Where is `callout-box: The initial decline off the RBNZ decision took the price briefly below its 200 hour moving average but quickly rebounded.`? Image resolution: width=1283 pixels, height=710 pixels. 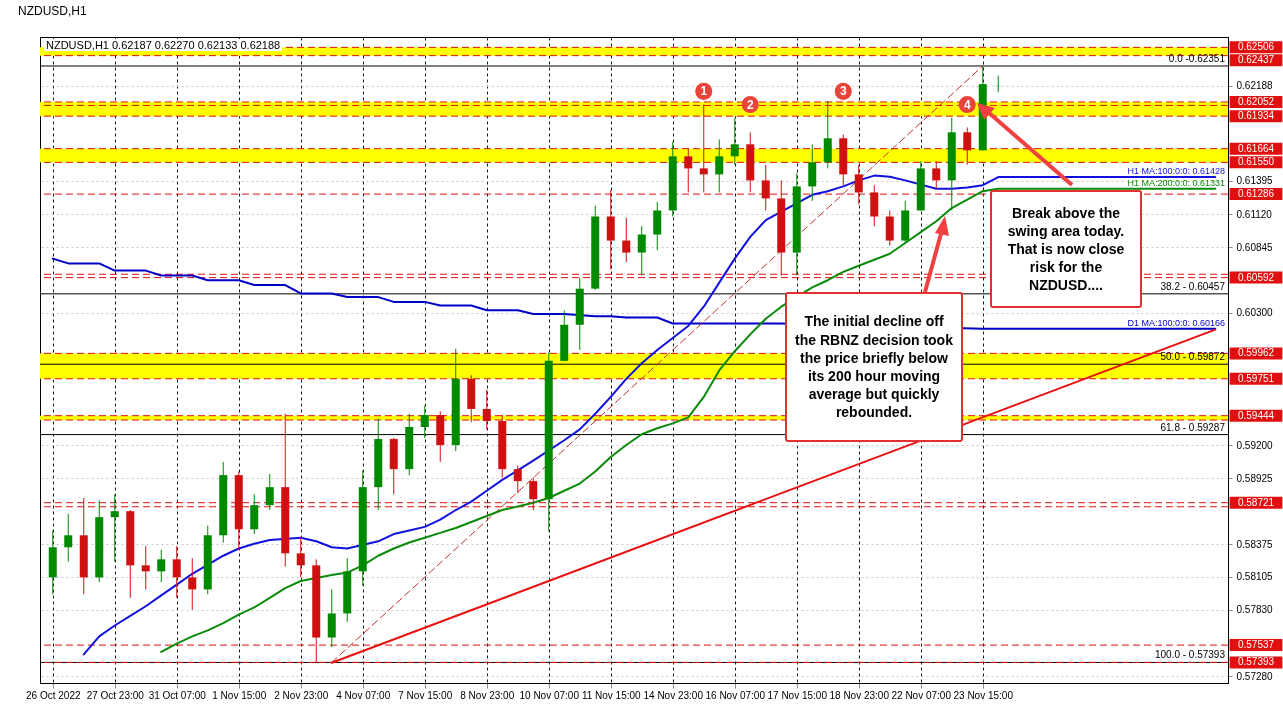 callout-box: The initial decline off the RBNZ decision took the price briefly below its 200 hour moving average but quickly rebounded. is located at coordinates (874, 367).